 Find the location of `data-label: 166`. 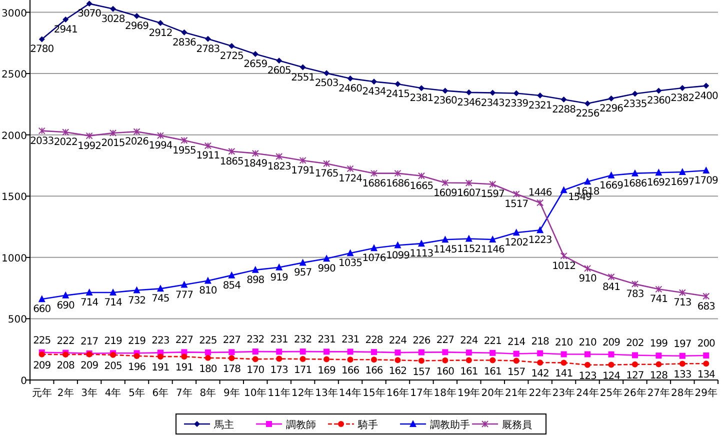

data-label: 166 is located at coordinates (374, 371).